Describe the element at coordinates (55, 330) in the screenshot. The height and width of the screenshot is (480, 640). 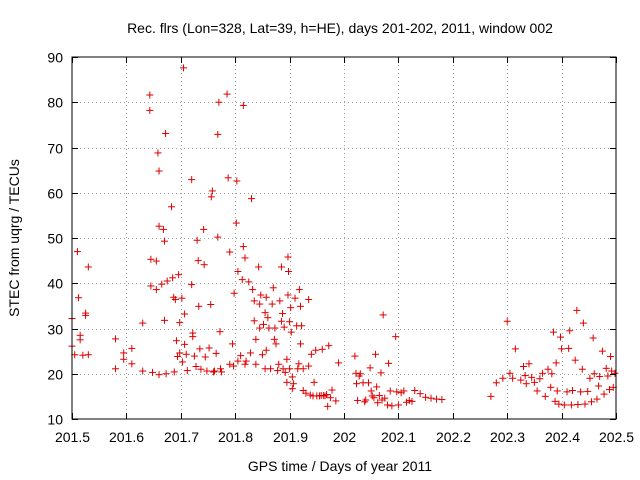
I see `y-tick-label: 30` at that location.